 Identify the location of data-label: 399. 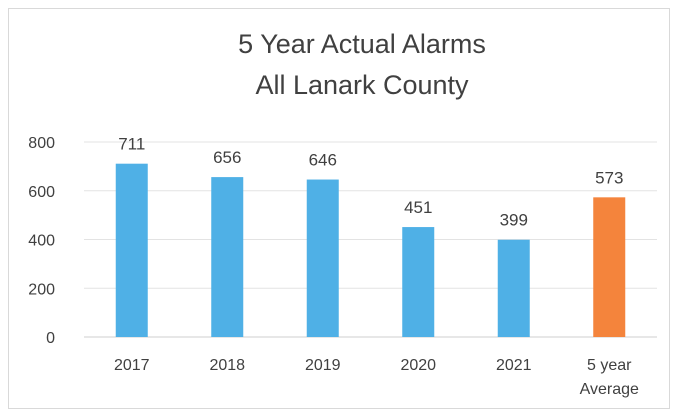
(514, 220).